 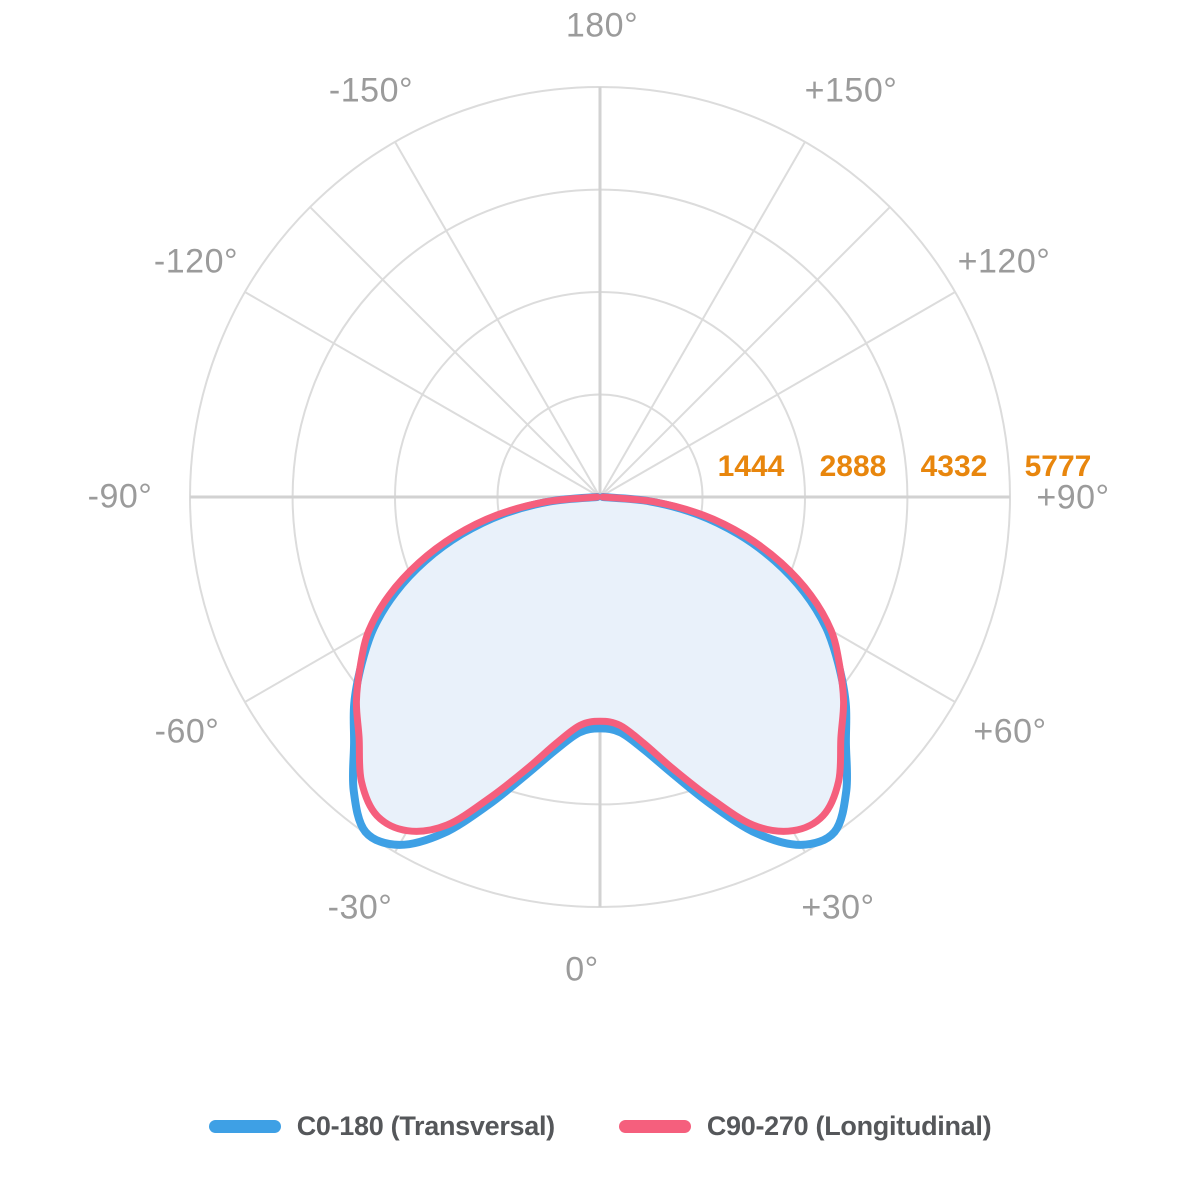 What do you see at coordinates (1004, 261) in the screenshot?
I see `angle-label-120: +120°` at bounding box center [1004, 261].